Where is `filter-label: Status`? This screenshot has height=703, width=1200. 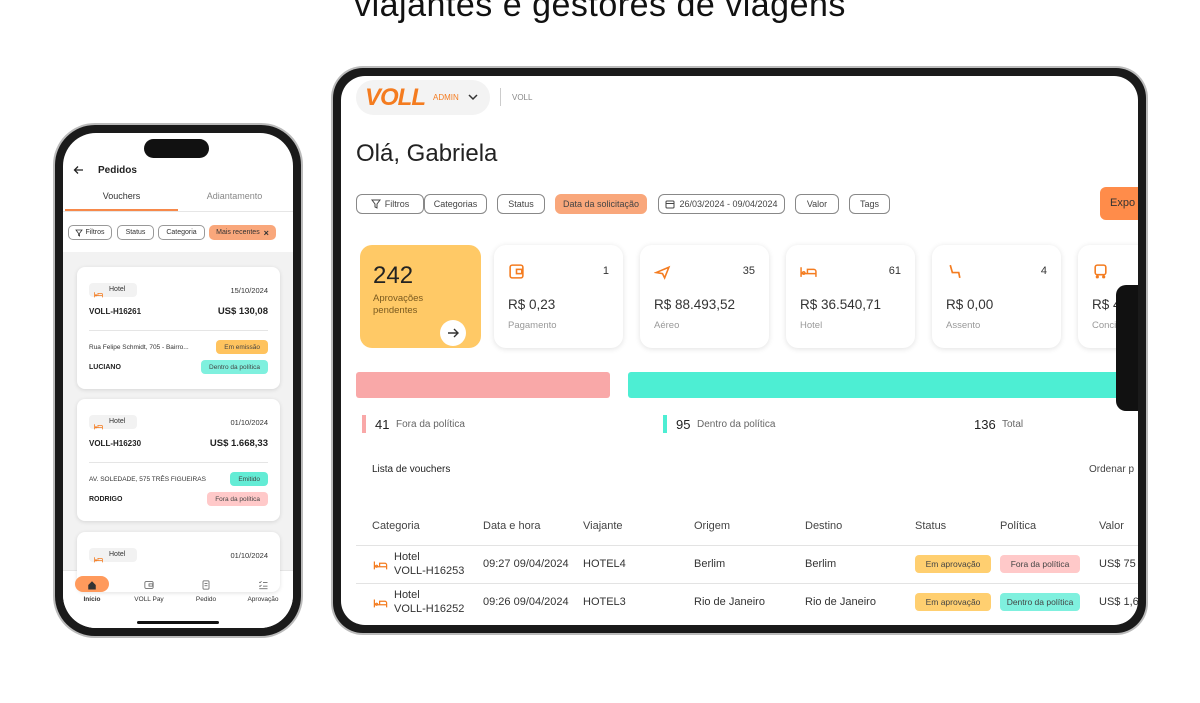
filter-label: Status is located at coordinates (521, 204).